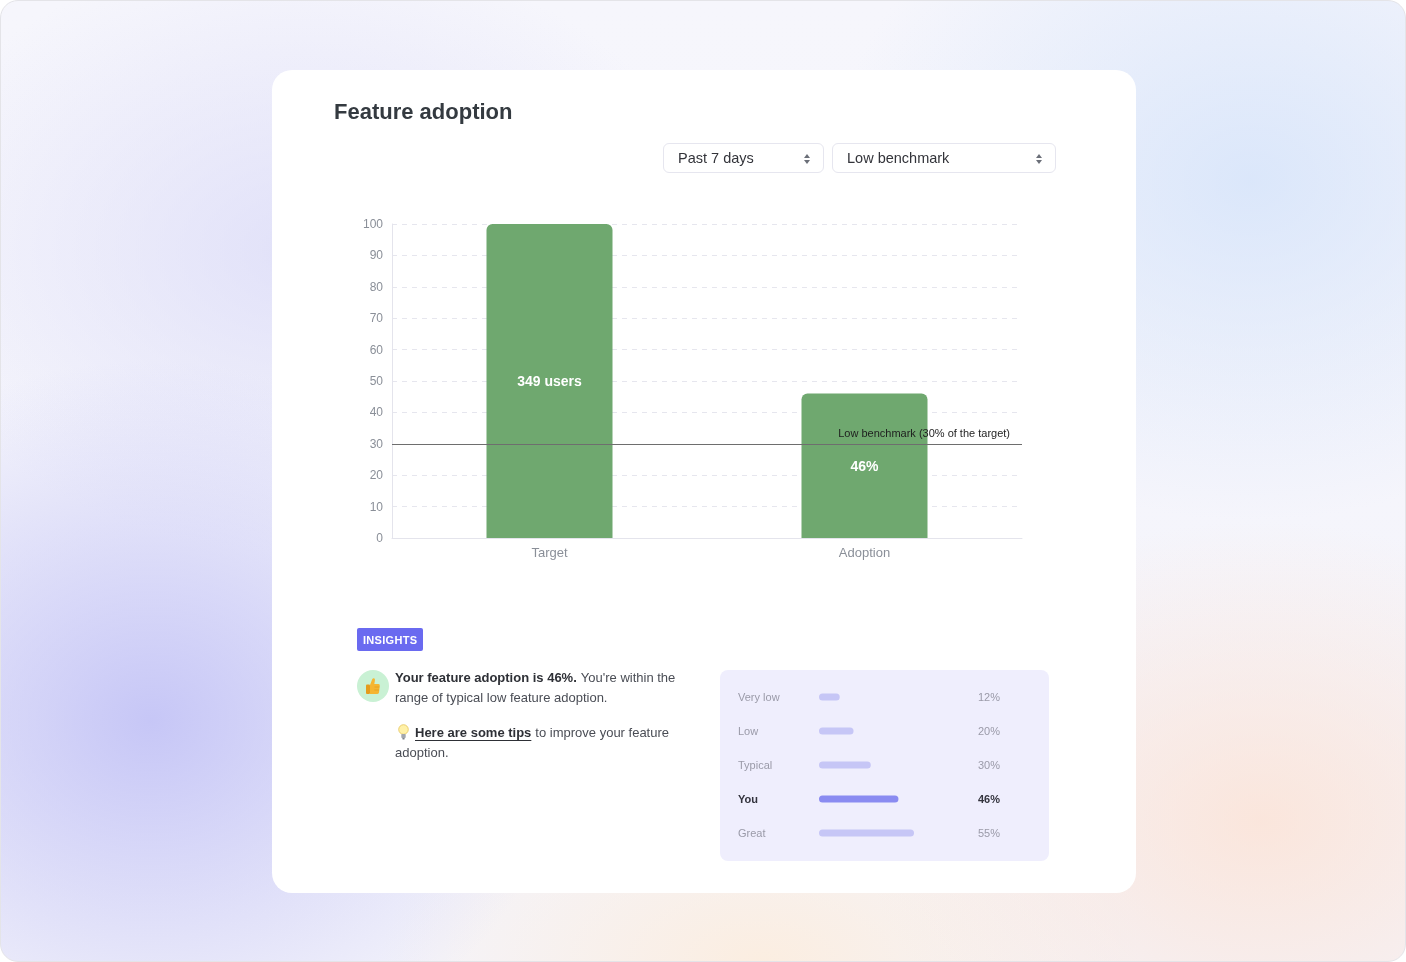 The image size is (1406, 962). What do you see at coordinates (380, 538) in the screenshot?
I see `y-tick-label: 0` at bounding box center [380, 538].